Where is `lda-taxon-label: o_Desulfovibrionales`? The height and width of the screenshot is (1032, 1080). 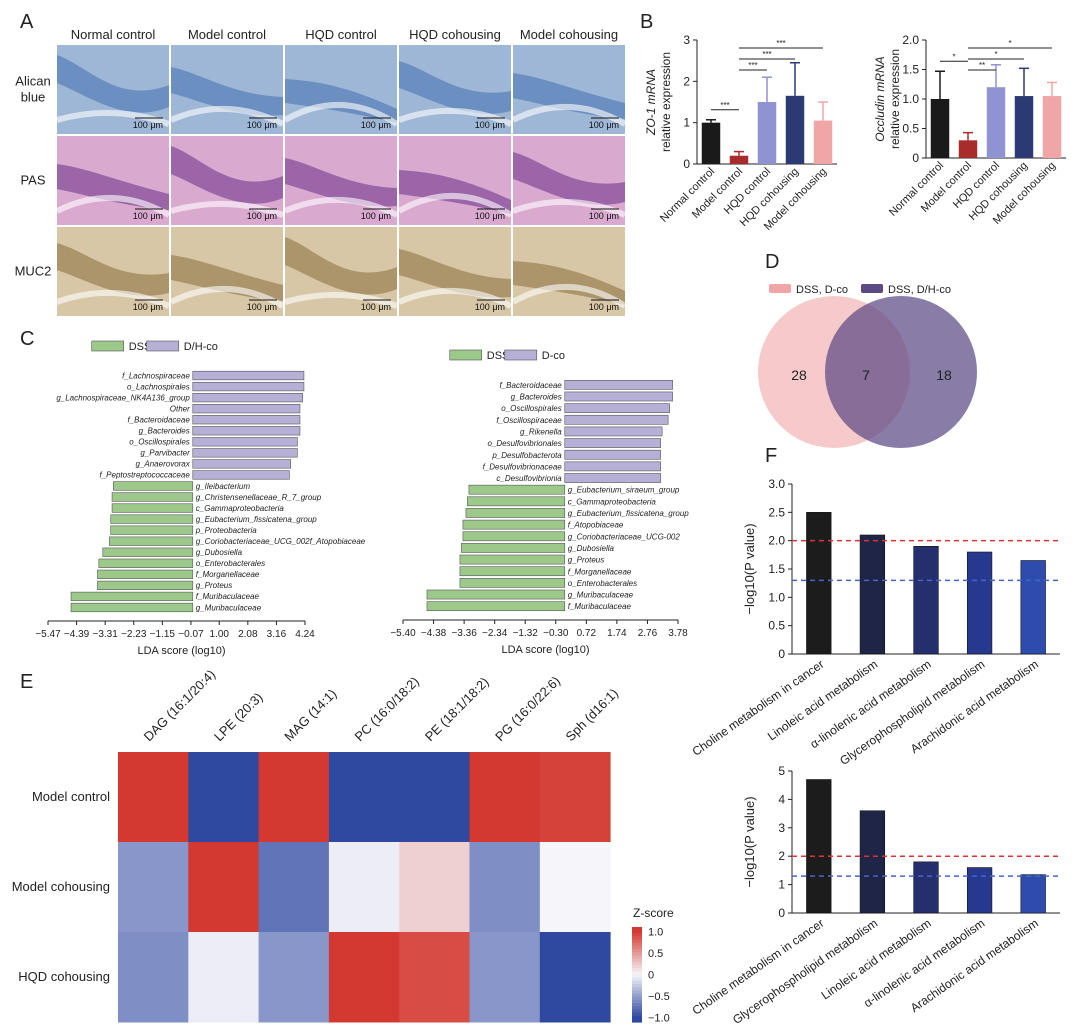
lda-taxon-label: o_Desulfovibrionales is located at coordinates (524, 443).